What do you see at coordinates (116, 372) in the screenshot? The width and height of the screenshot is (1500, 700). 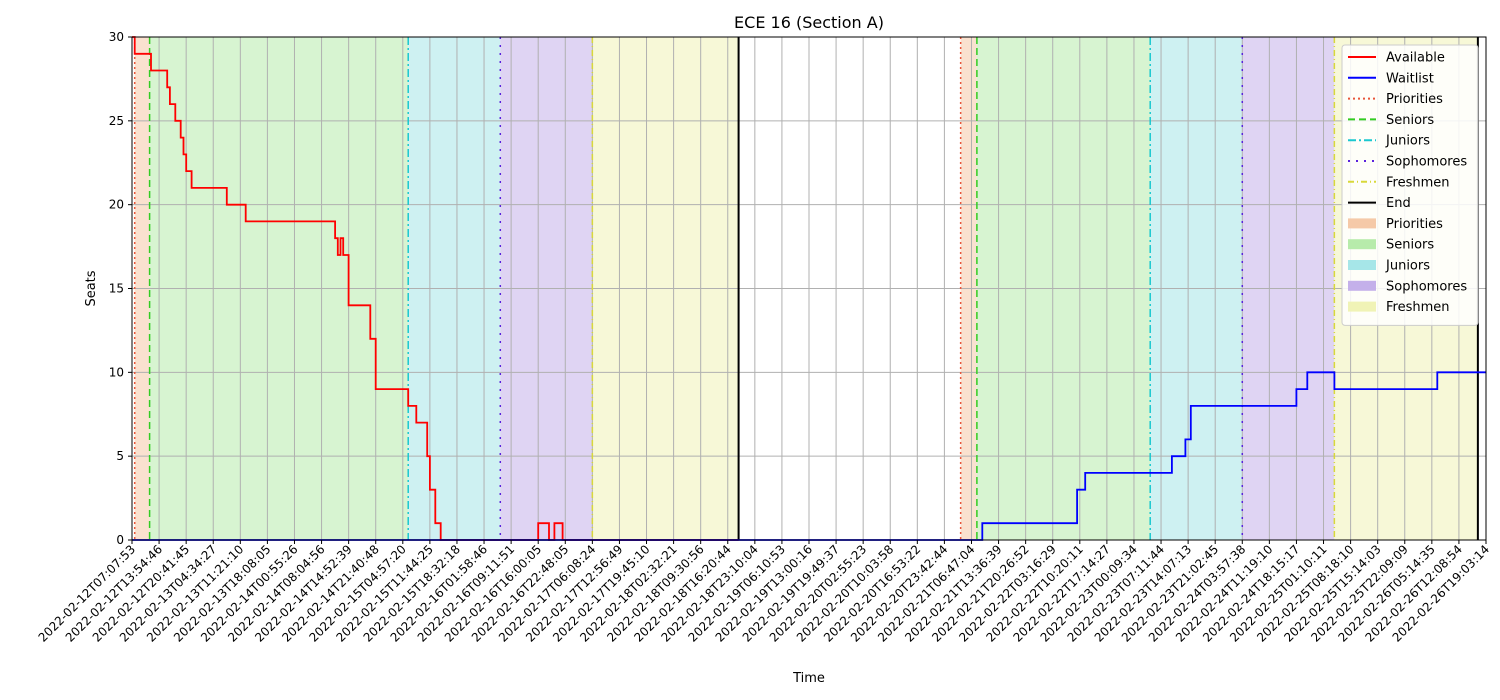 I see `y-tick-label: 10` at bounding box center [116, 372].